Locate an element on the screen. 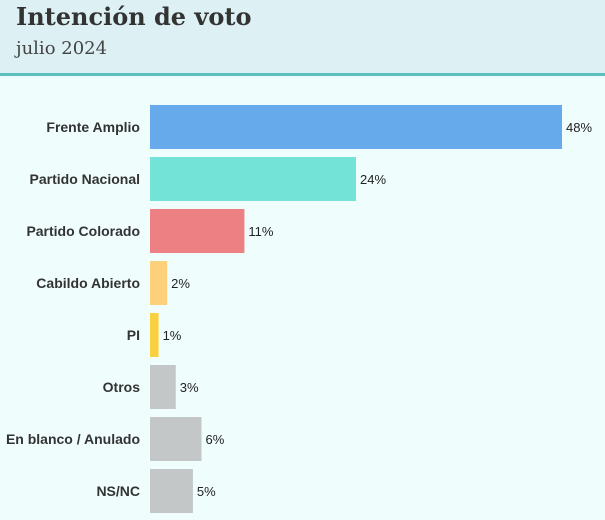  category-label: Cabildo Abierto is located at coordinates (88, 283).